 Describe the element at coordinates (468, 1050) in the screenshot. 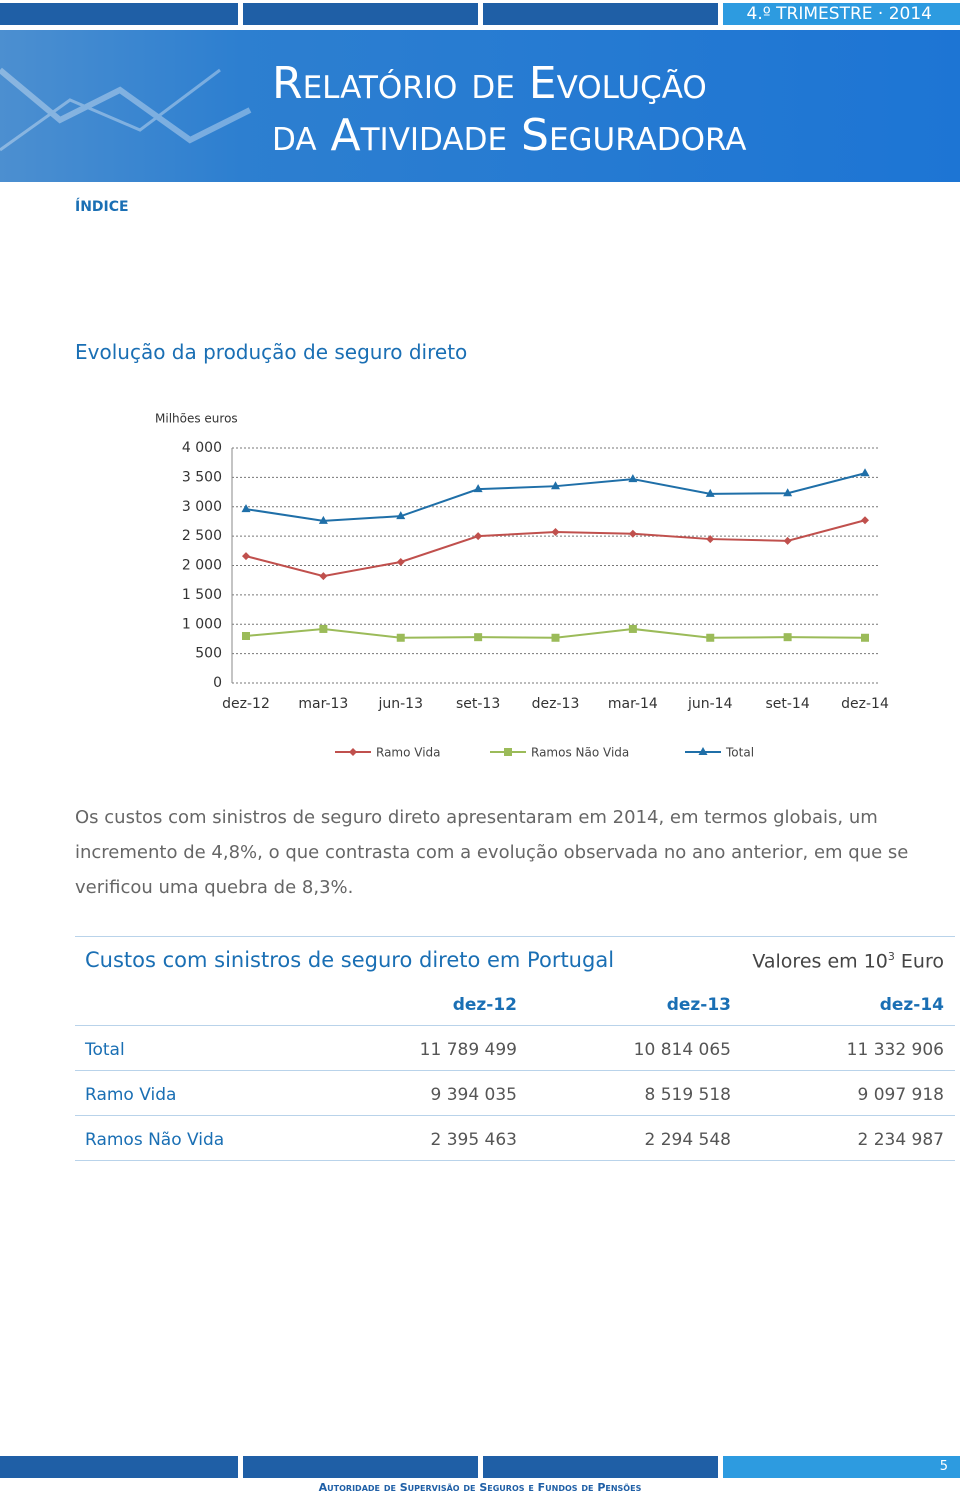

I see `cell-value: 11 789 499` at that location.